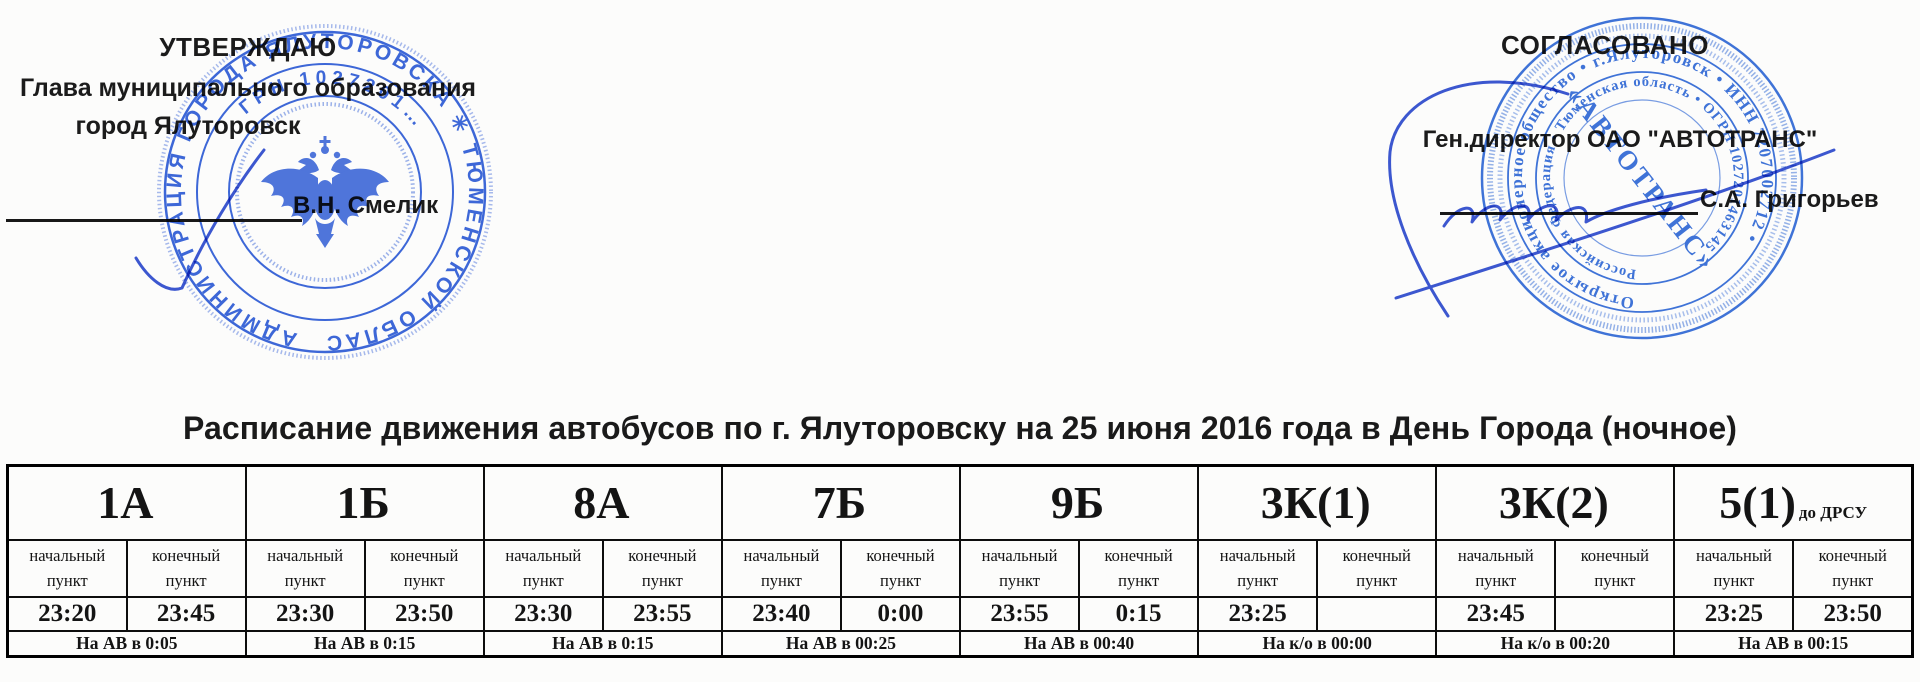 Image resolution: width=1920 pixels, height=682 pixels. I want to click on stamp-right-outer-circle, so click(1642, 178).